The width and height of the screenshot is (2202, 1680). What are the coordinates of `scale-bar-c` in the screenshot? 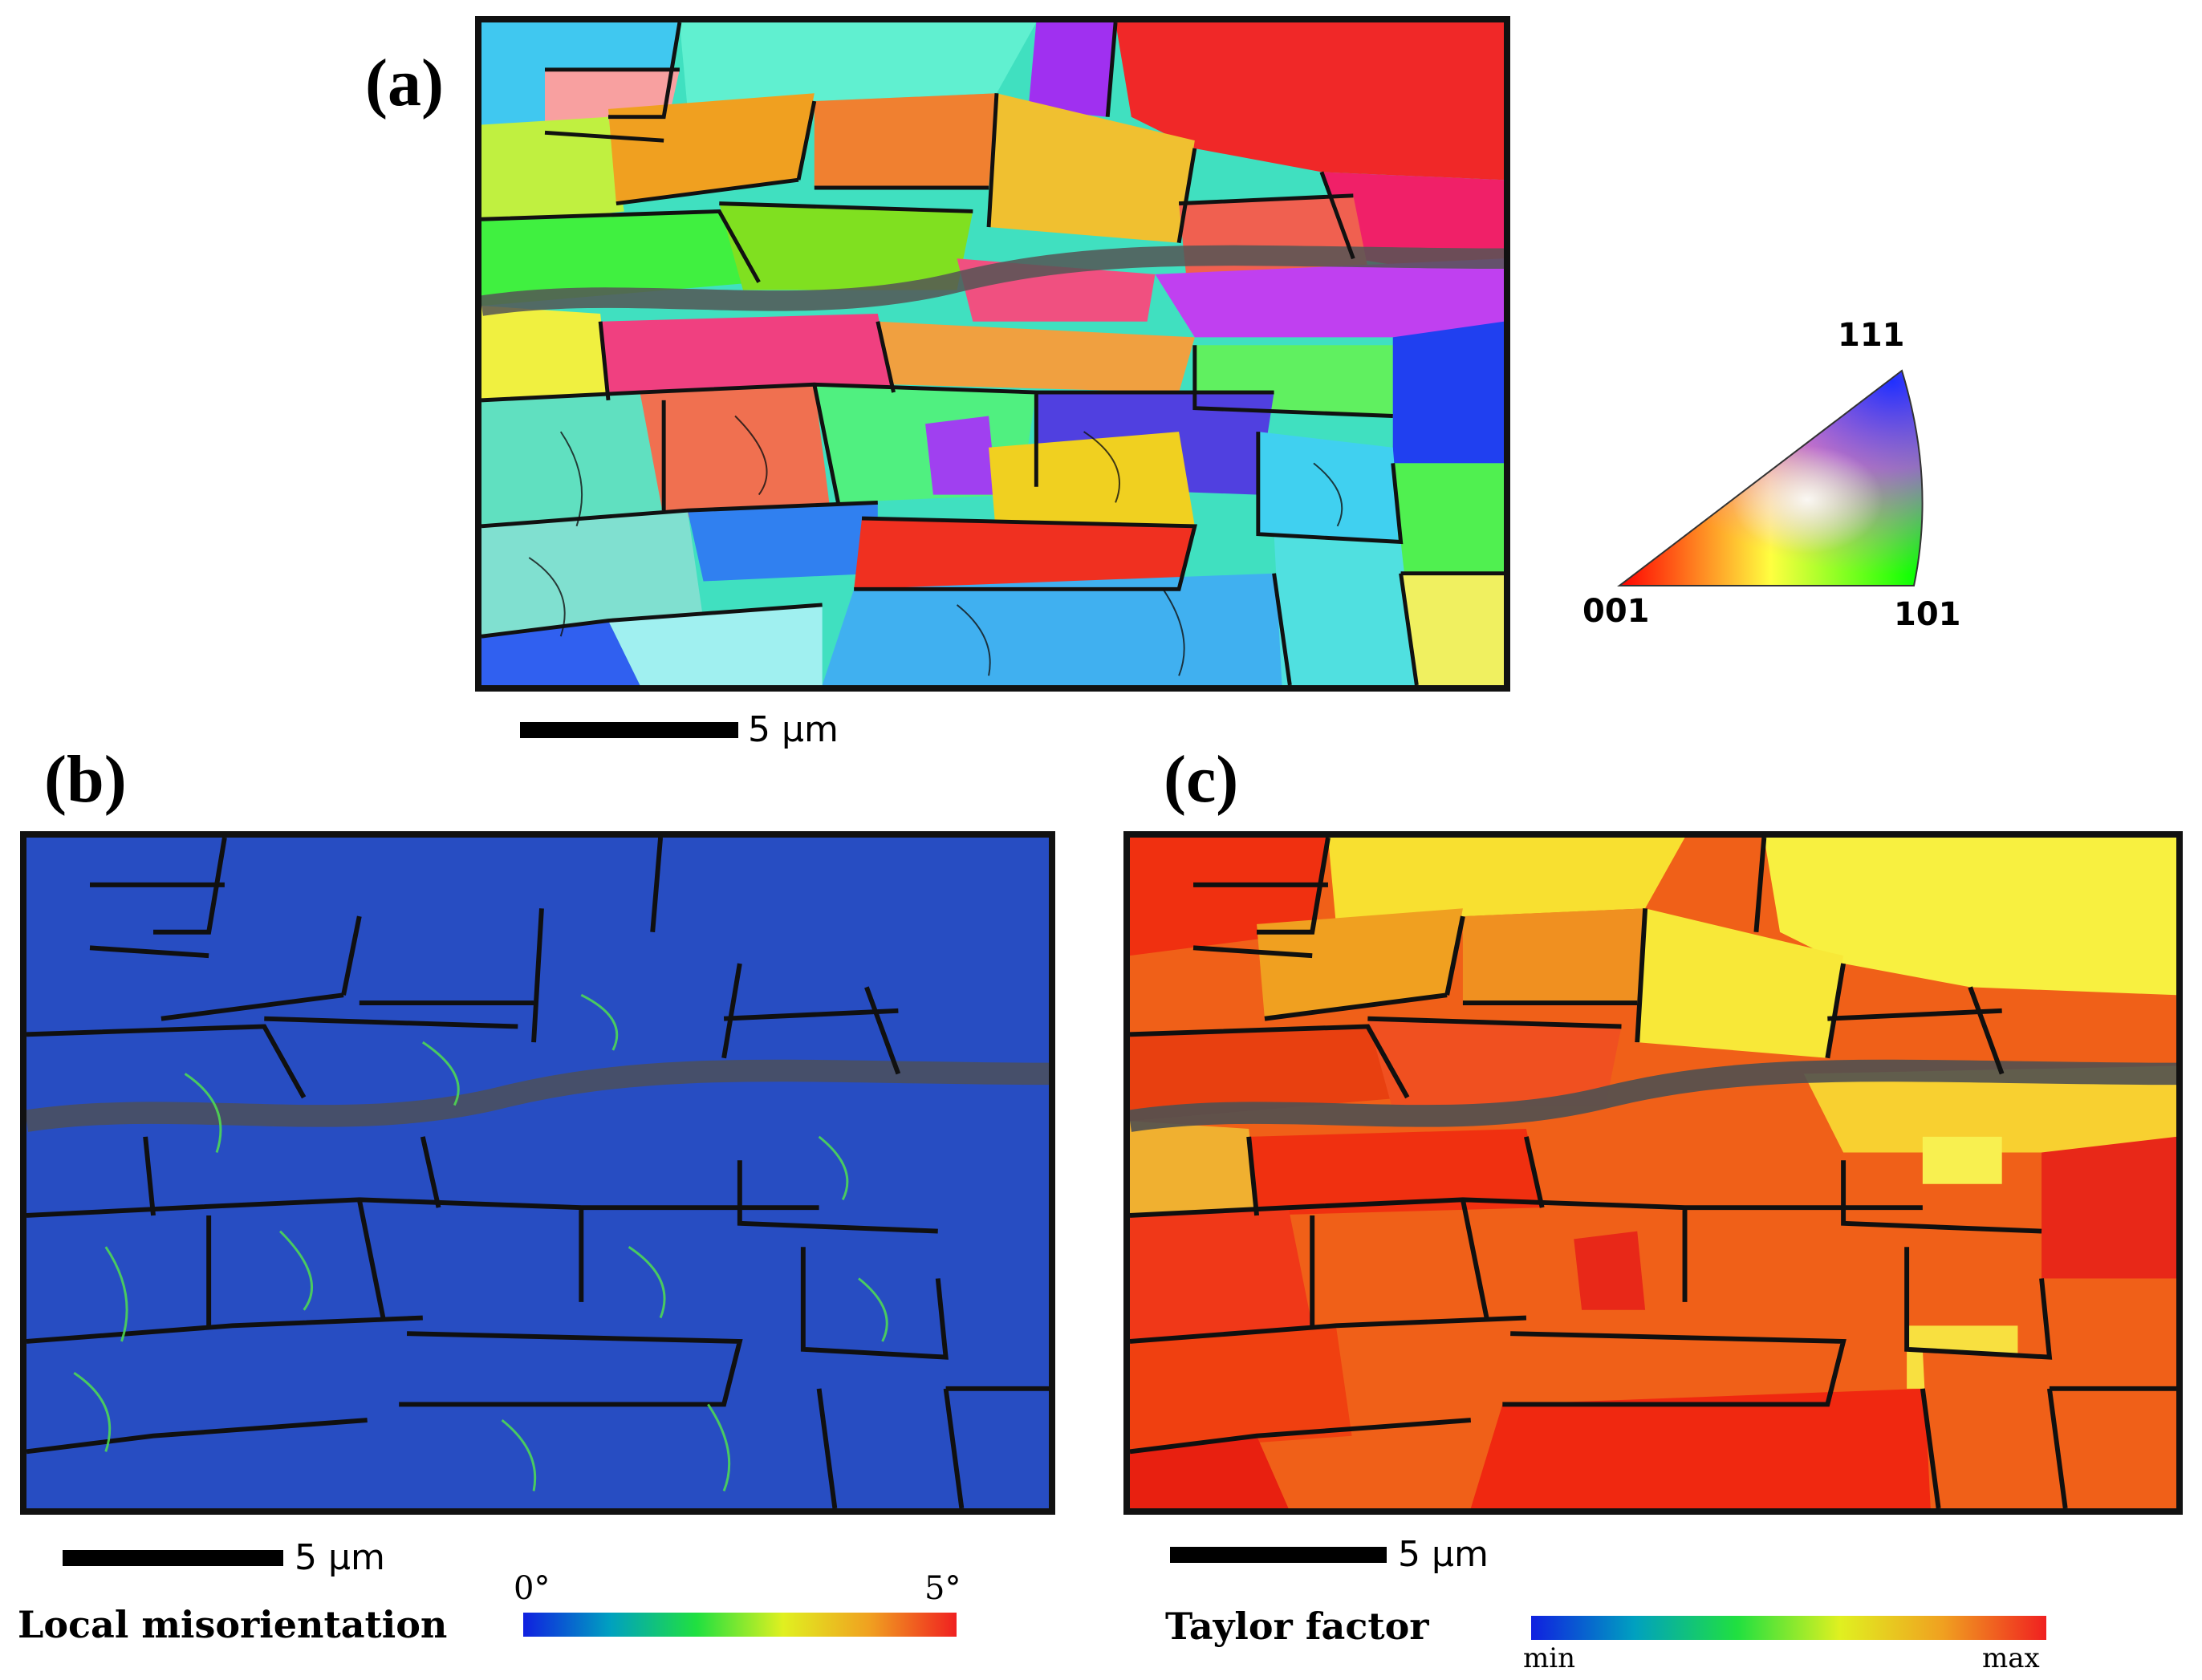 It's located at (1278, 1555).